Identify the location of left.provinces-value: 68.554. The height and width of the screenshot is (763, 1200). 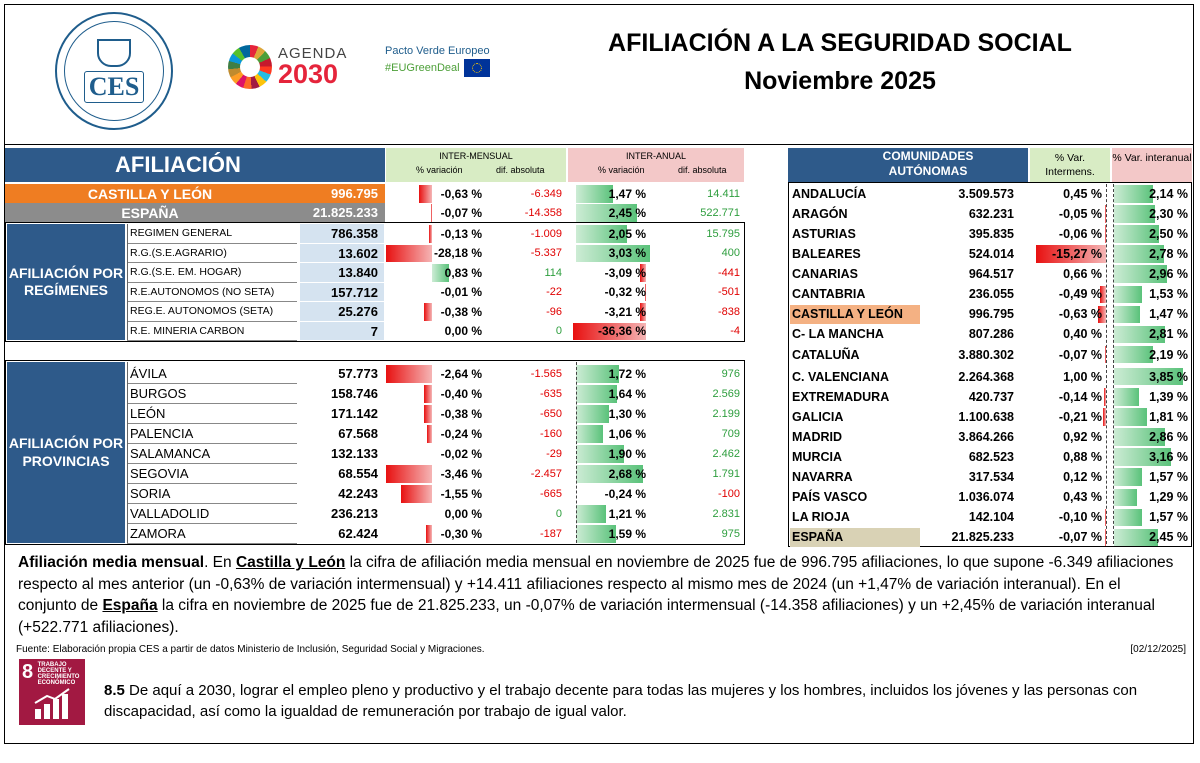
(358, 474).